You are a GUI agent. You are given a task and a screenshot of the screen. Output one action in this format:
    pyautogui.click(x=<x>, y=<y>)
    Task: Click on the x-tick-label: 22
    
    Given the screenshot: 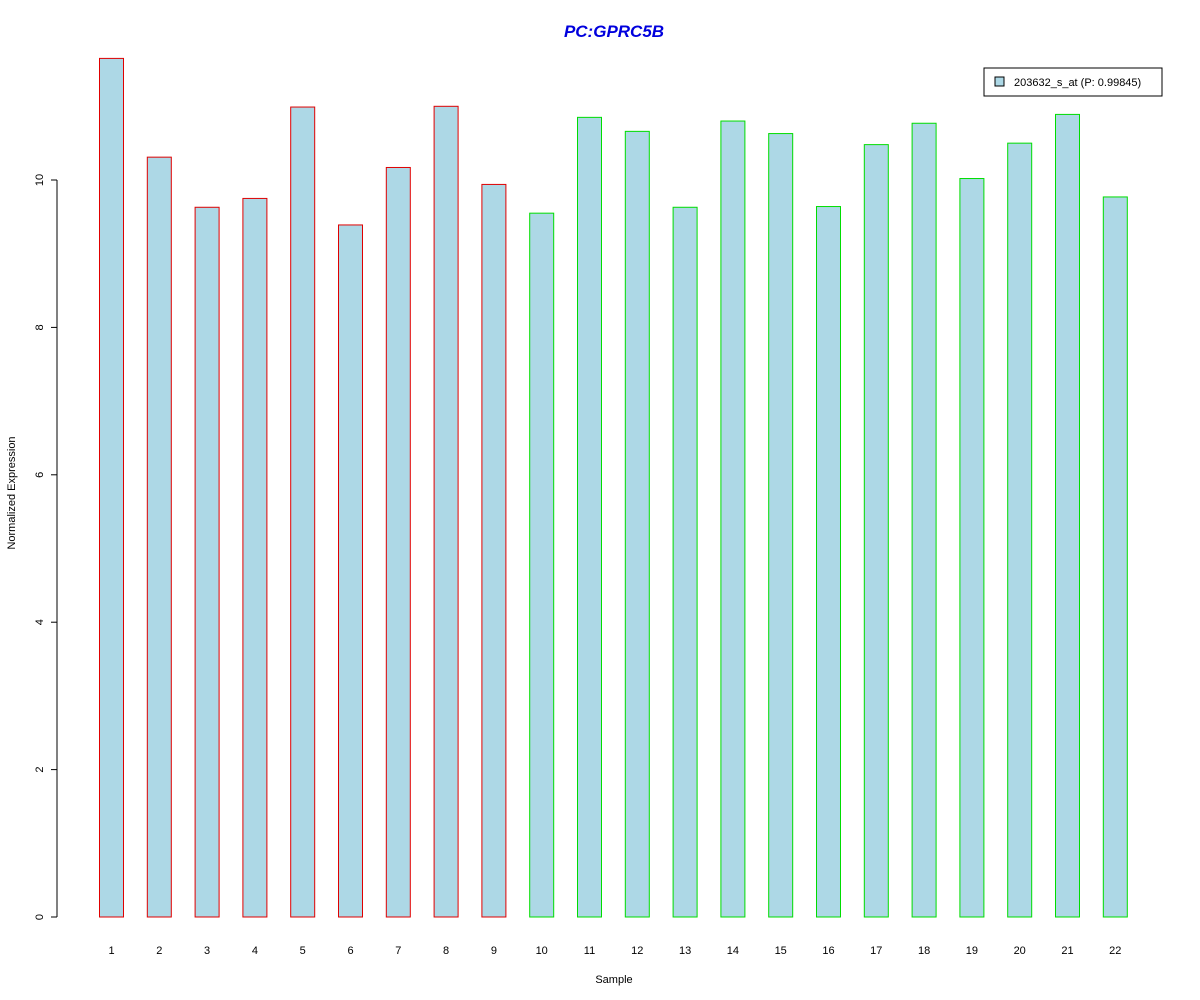 What is the action you would take?
    pyautogui.click(x=1115, y=951)
    